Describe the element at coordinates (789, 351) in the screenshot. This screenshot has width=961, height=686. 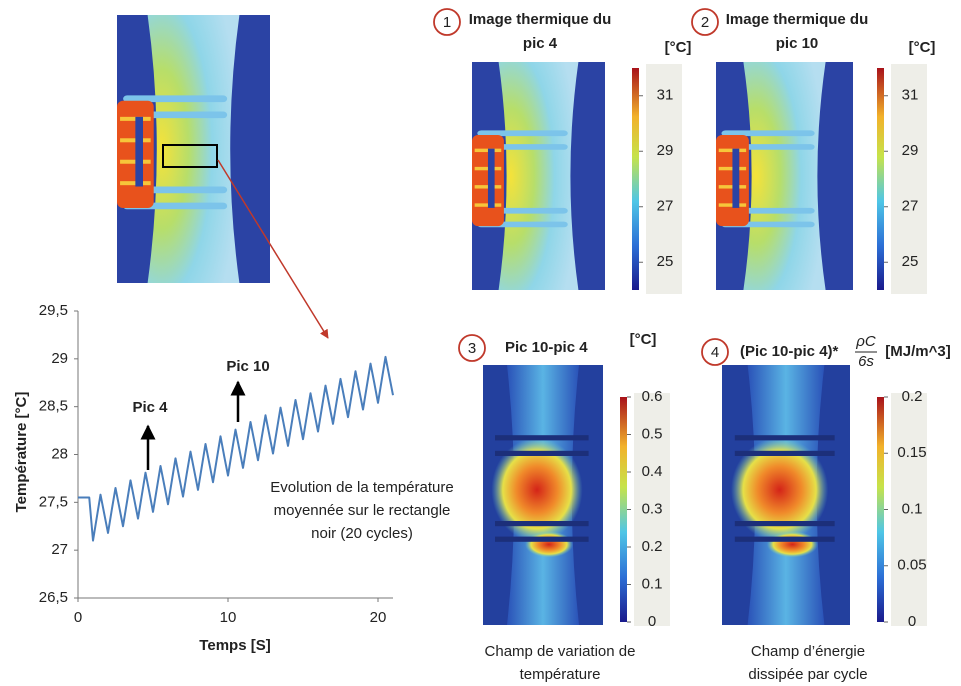
I see `panel-title: (Pic 10-pic 4)*` at that location.